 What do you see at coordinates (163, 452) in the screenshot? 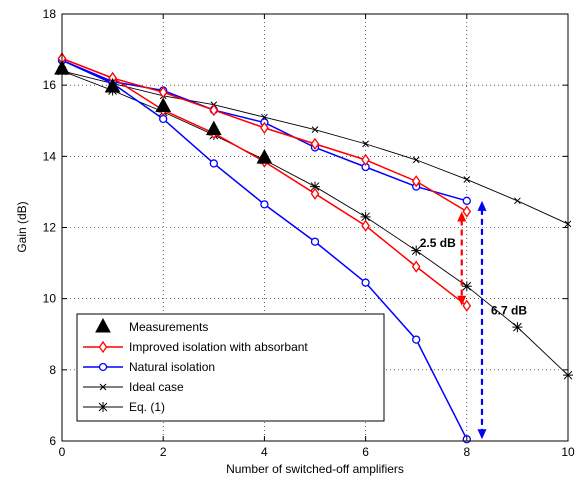
I see `x-tick-label: 2` at bounding box center [163, 452].